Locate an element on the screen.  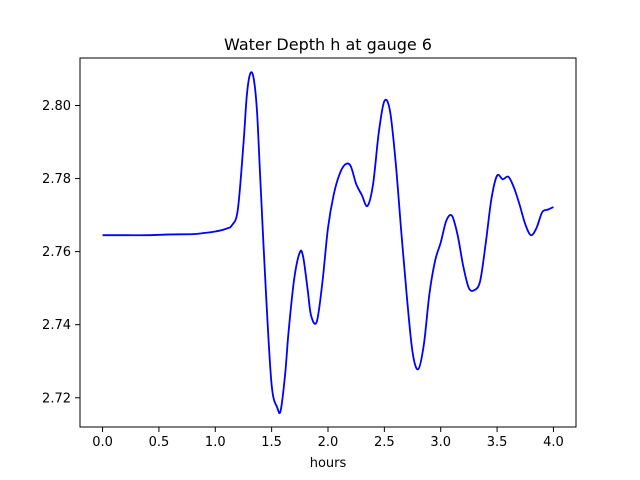
x-tick-label: 3.5 is located at coordinates (497, 442).